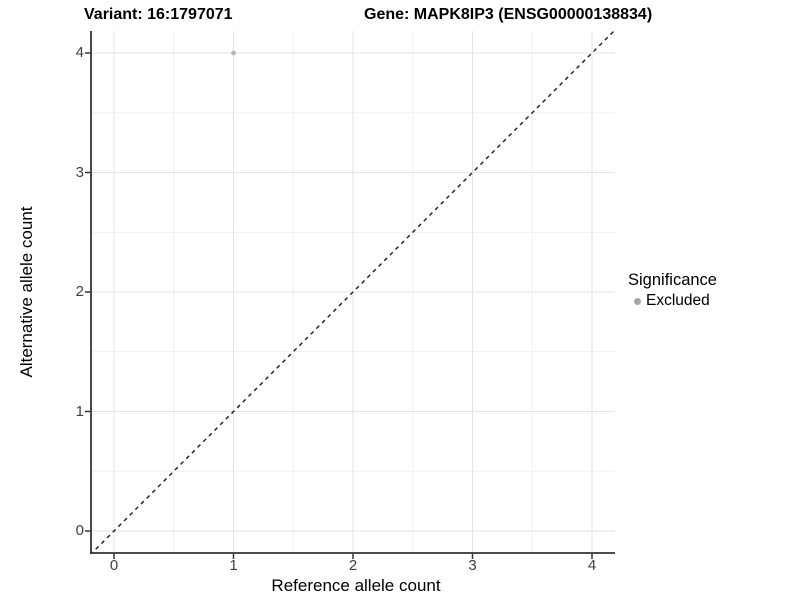 This screenshot has width=800, height=600. I want to click on legend-item-excluded: Excluded, so click(672, 301).